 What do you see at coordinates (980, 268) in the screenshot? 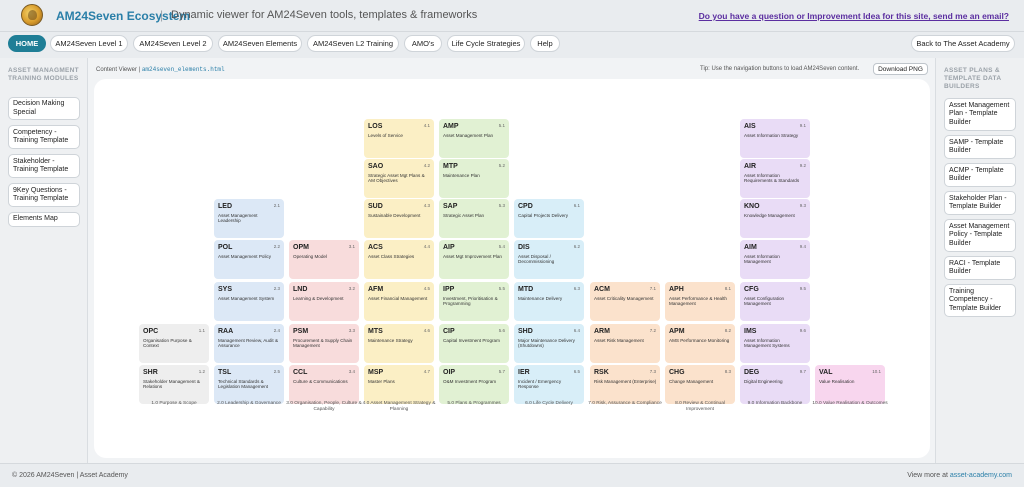
I see `builder-raci: RACI - Template Builder` at bounding box center [980, 268].